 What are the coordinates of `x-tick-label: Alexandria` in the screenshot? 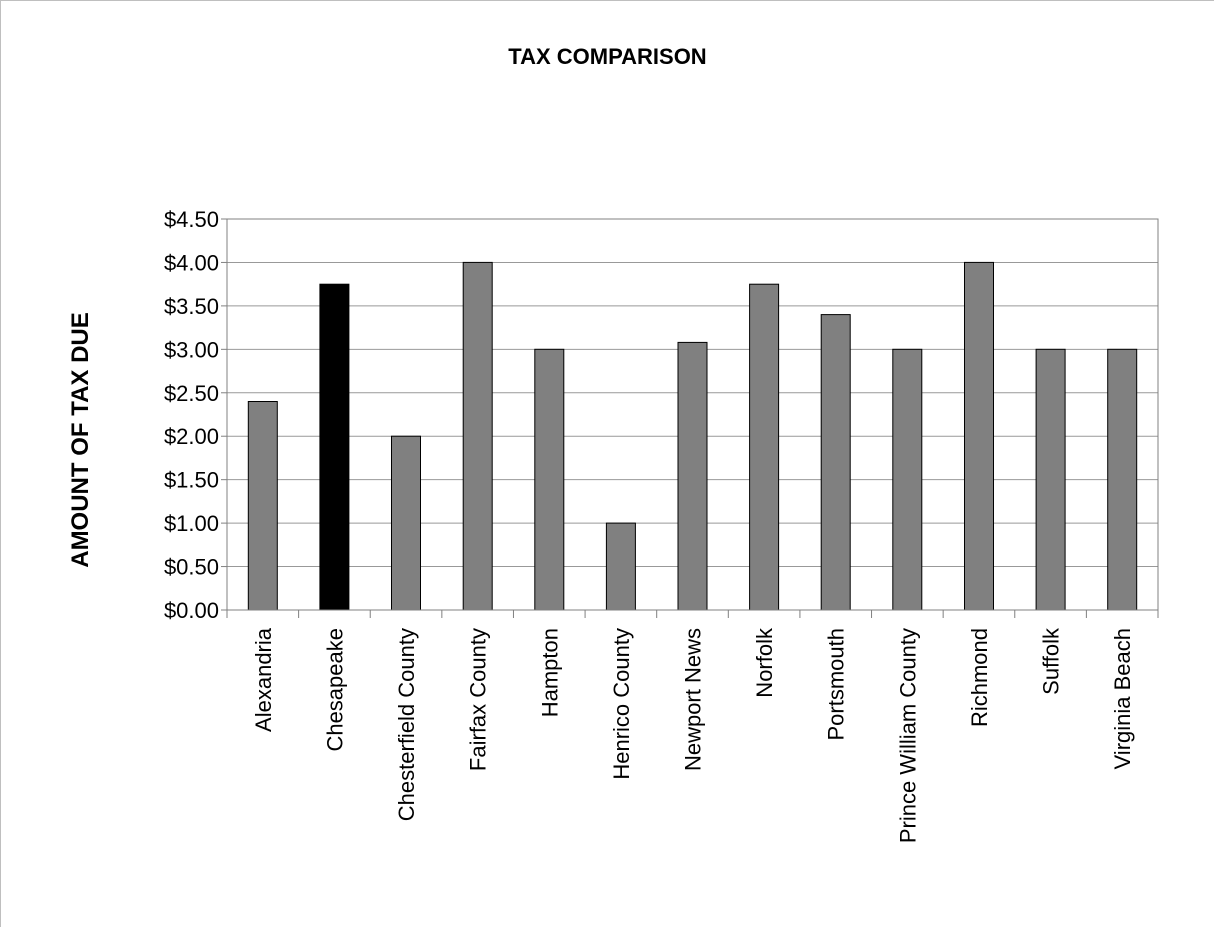 It's located at (263, 679).